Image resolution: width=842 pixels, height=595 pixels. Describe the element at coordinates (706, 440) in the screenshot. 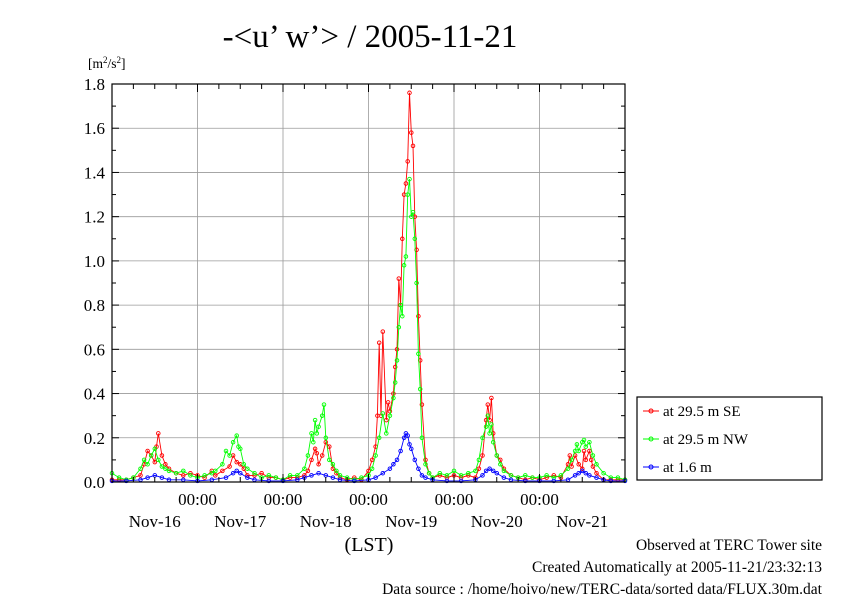

I see `legend-label: at 29.5 m NW` at that location.